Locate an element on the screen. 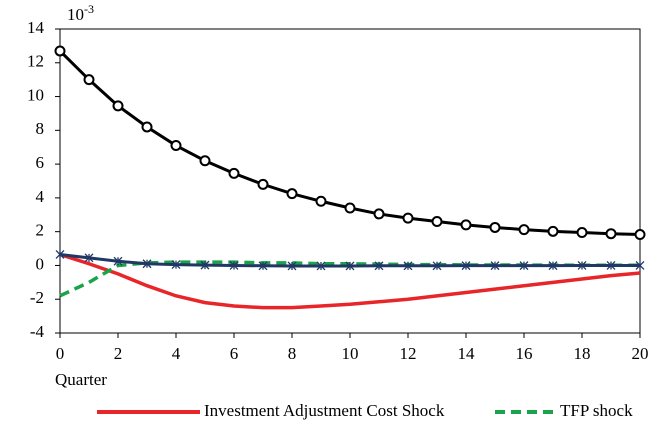 The width and height of the screenshot is (668, 430). y-scale-base: 10 is located at coordinates (75, 14).